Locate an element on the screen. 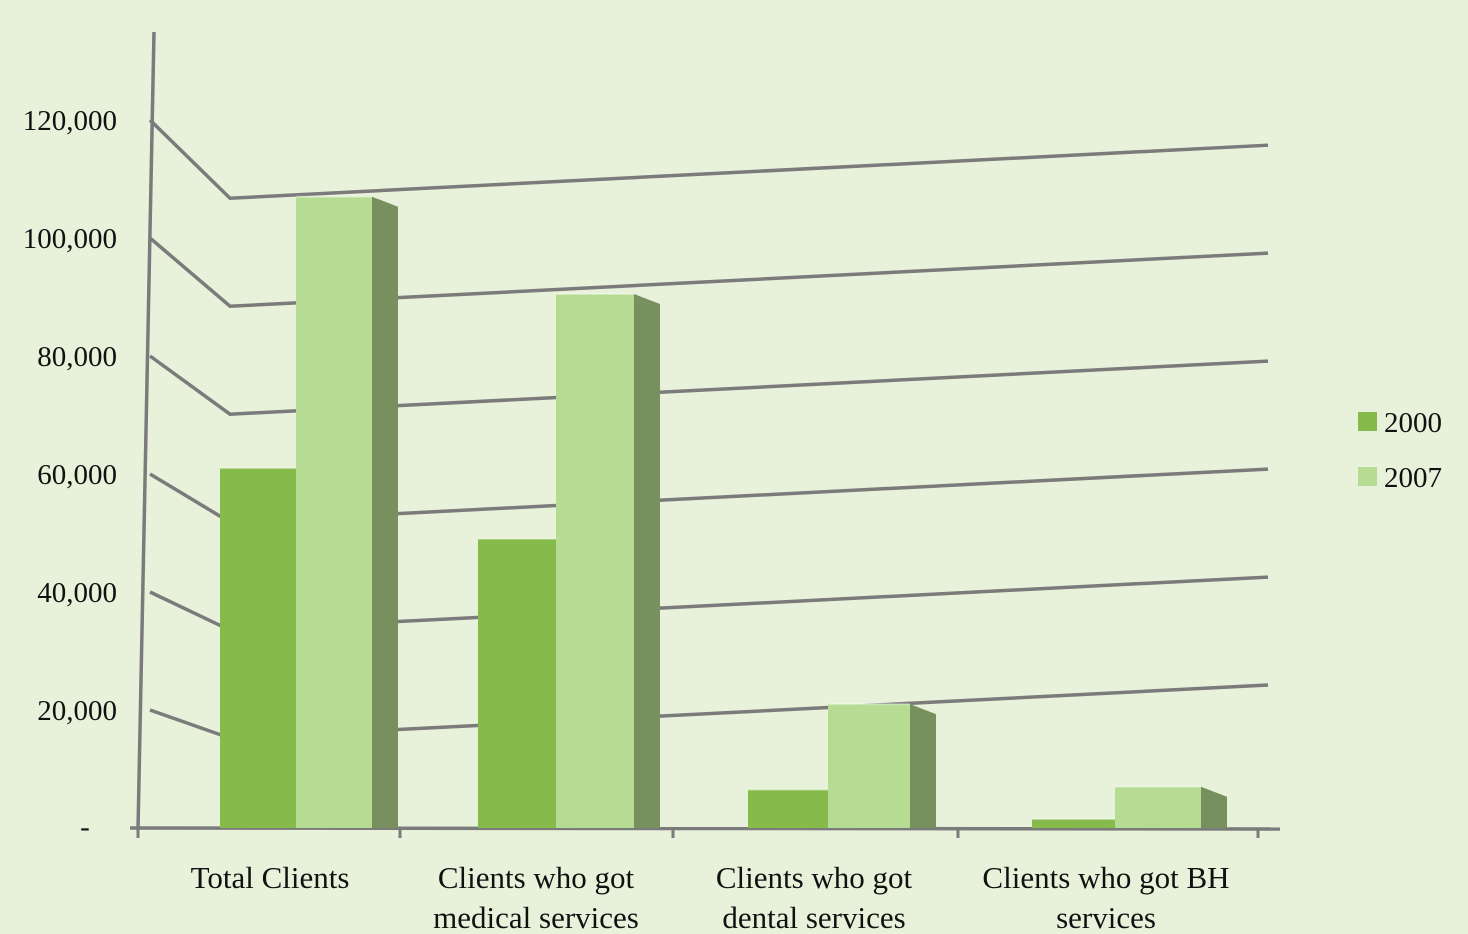  x-category-label: Clients who got medical services is located at coordinates (536, 897).